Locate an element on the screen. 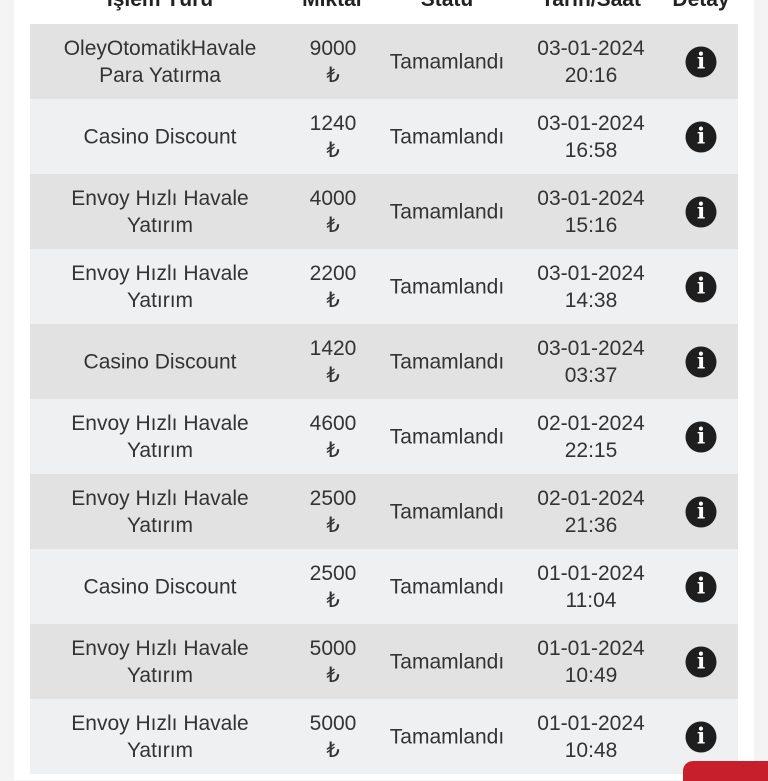  time: 10:48 is located at coordinates (591, 750).